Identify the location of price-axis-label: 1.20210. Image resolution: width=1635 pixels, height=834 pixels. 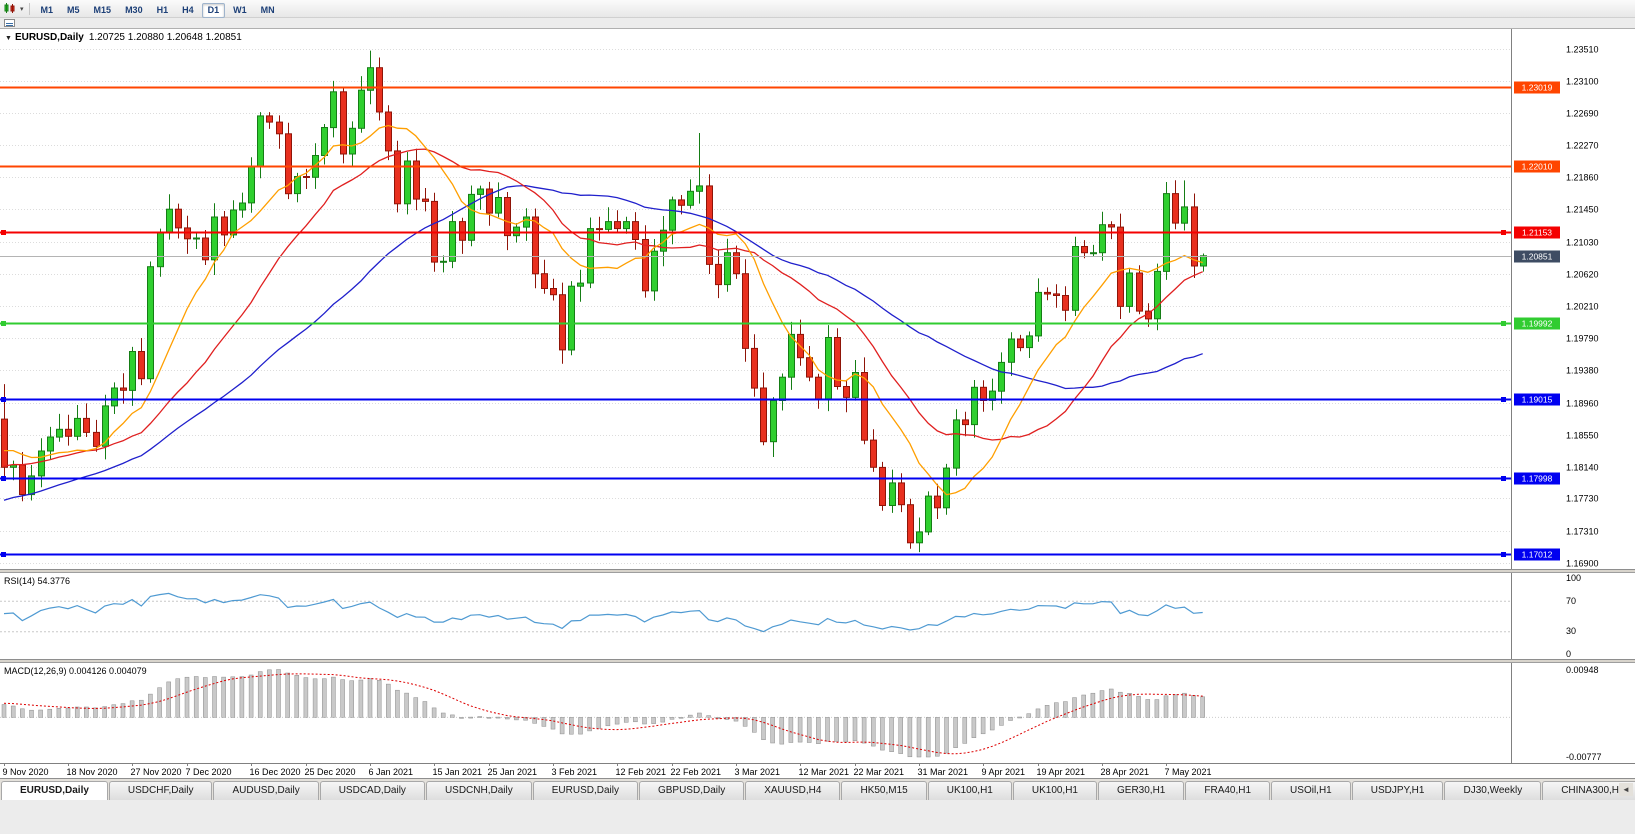
(1582, 307).